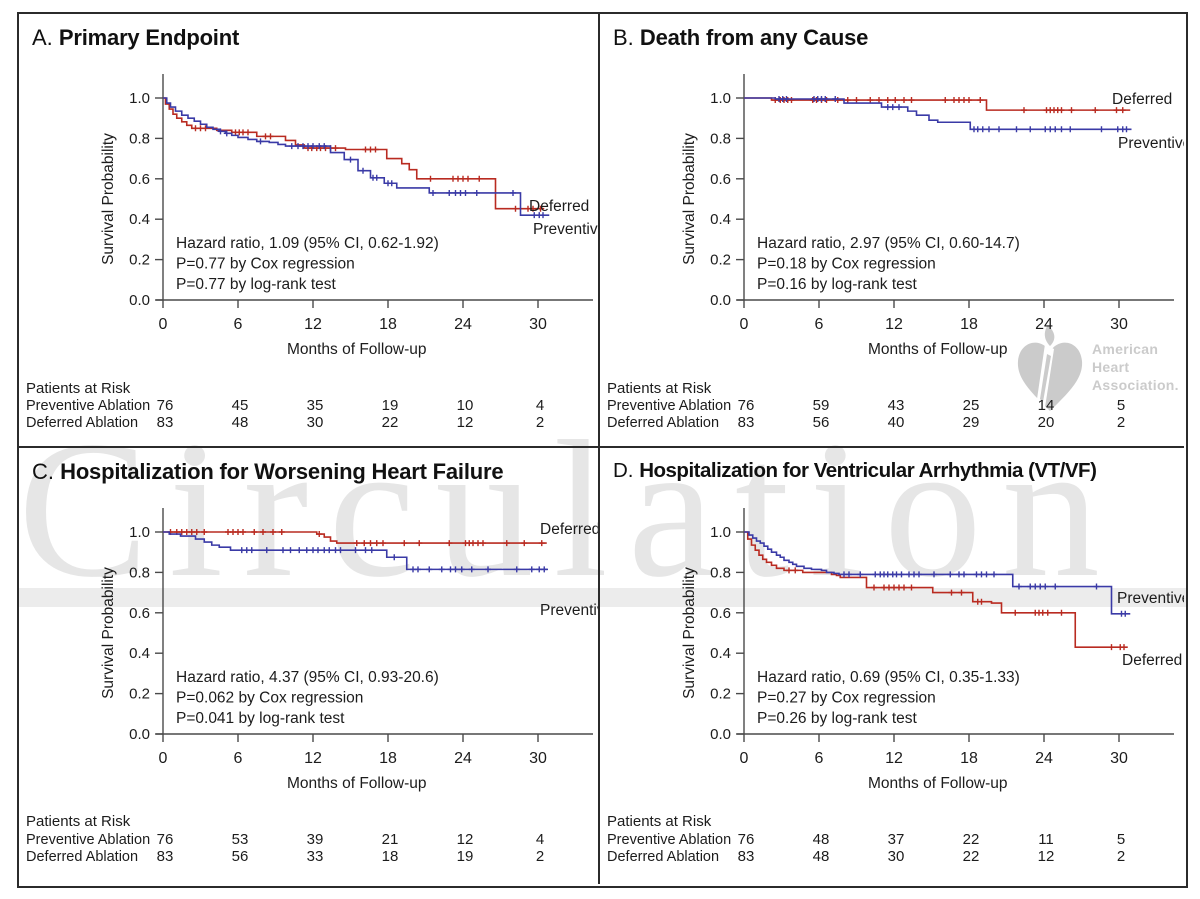 This screenshot has height=899, width=1200. What do you see at coordinates (623, 470) in the screenshot?
I see `panel-letter: D.` at bounding box center [623, 470].